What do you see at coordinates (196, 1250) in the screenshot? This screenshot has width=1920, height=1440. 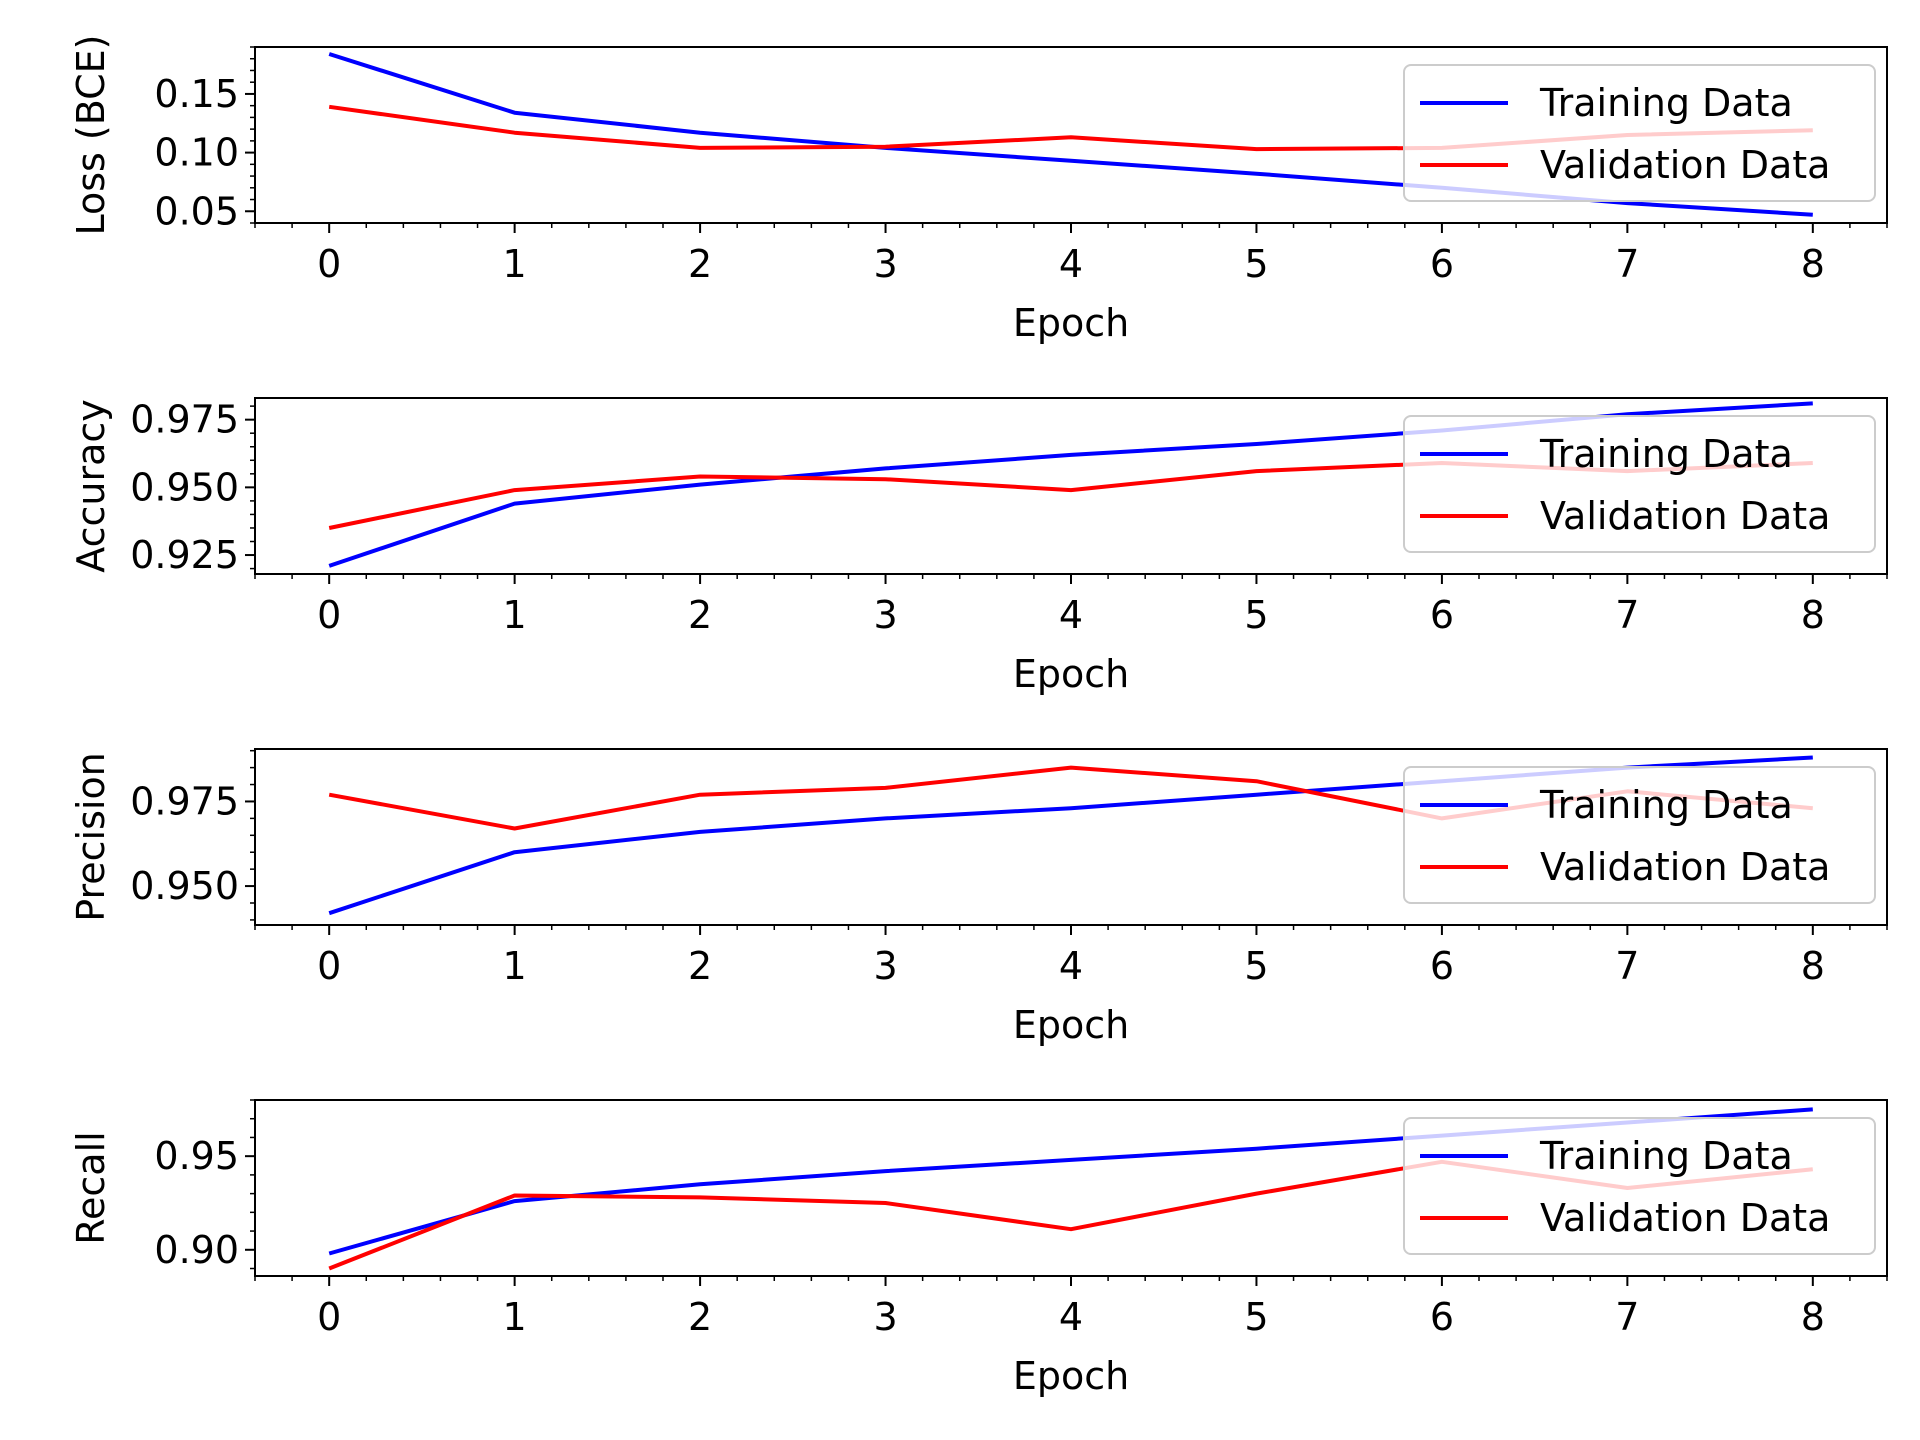 I see `y-tick-label: 0.90` at bounding box center [196, 1250].